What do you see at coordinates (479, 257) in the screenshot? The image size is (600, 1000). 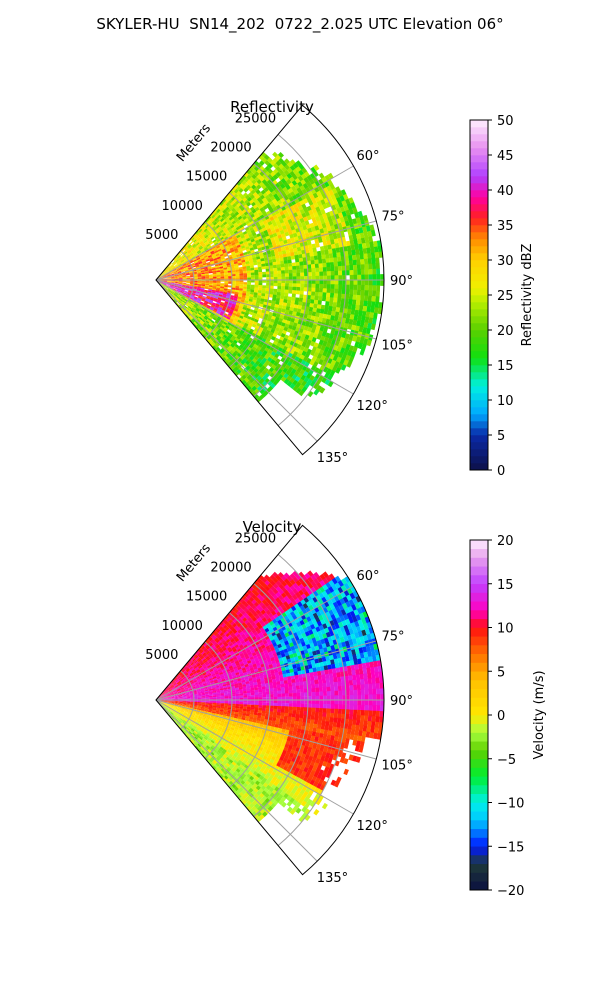 I see `colorbar-level` at bounding box center [479, 257].